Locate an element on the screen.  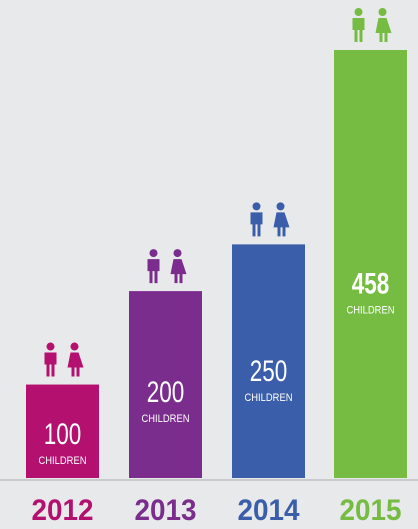
x-tick-label: 2012 is located at coordinates (63, 510).